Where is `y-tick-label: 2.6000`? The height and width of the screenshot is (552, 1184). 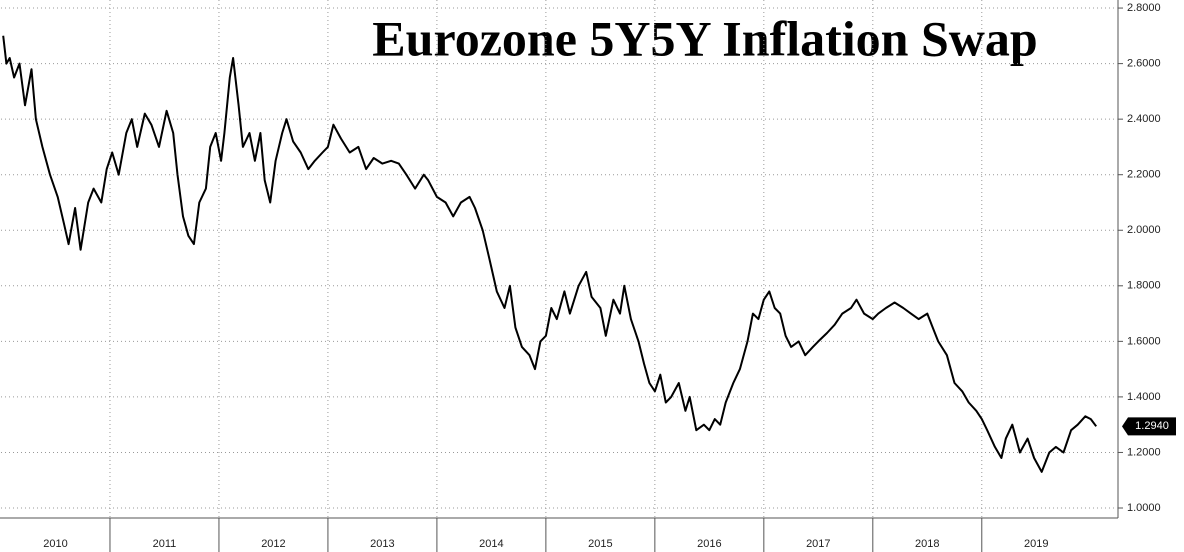
y-tick-label: 2.6000 is located at coordinates (1144, 64).